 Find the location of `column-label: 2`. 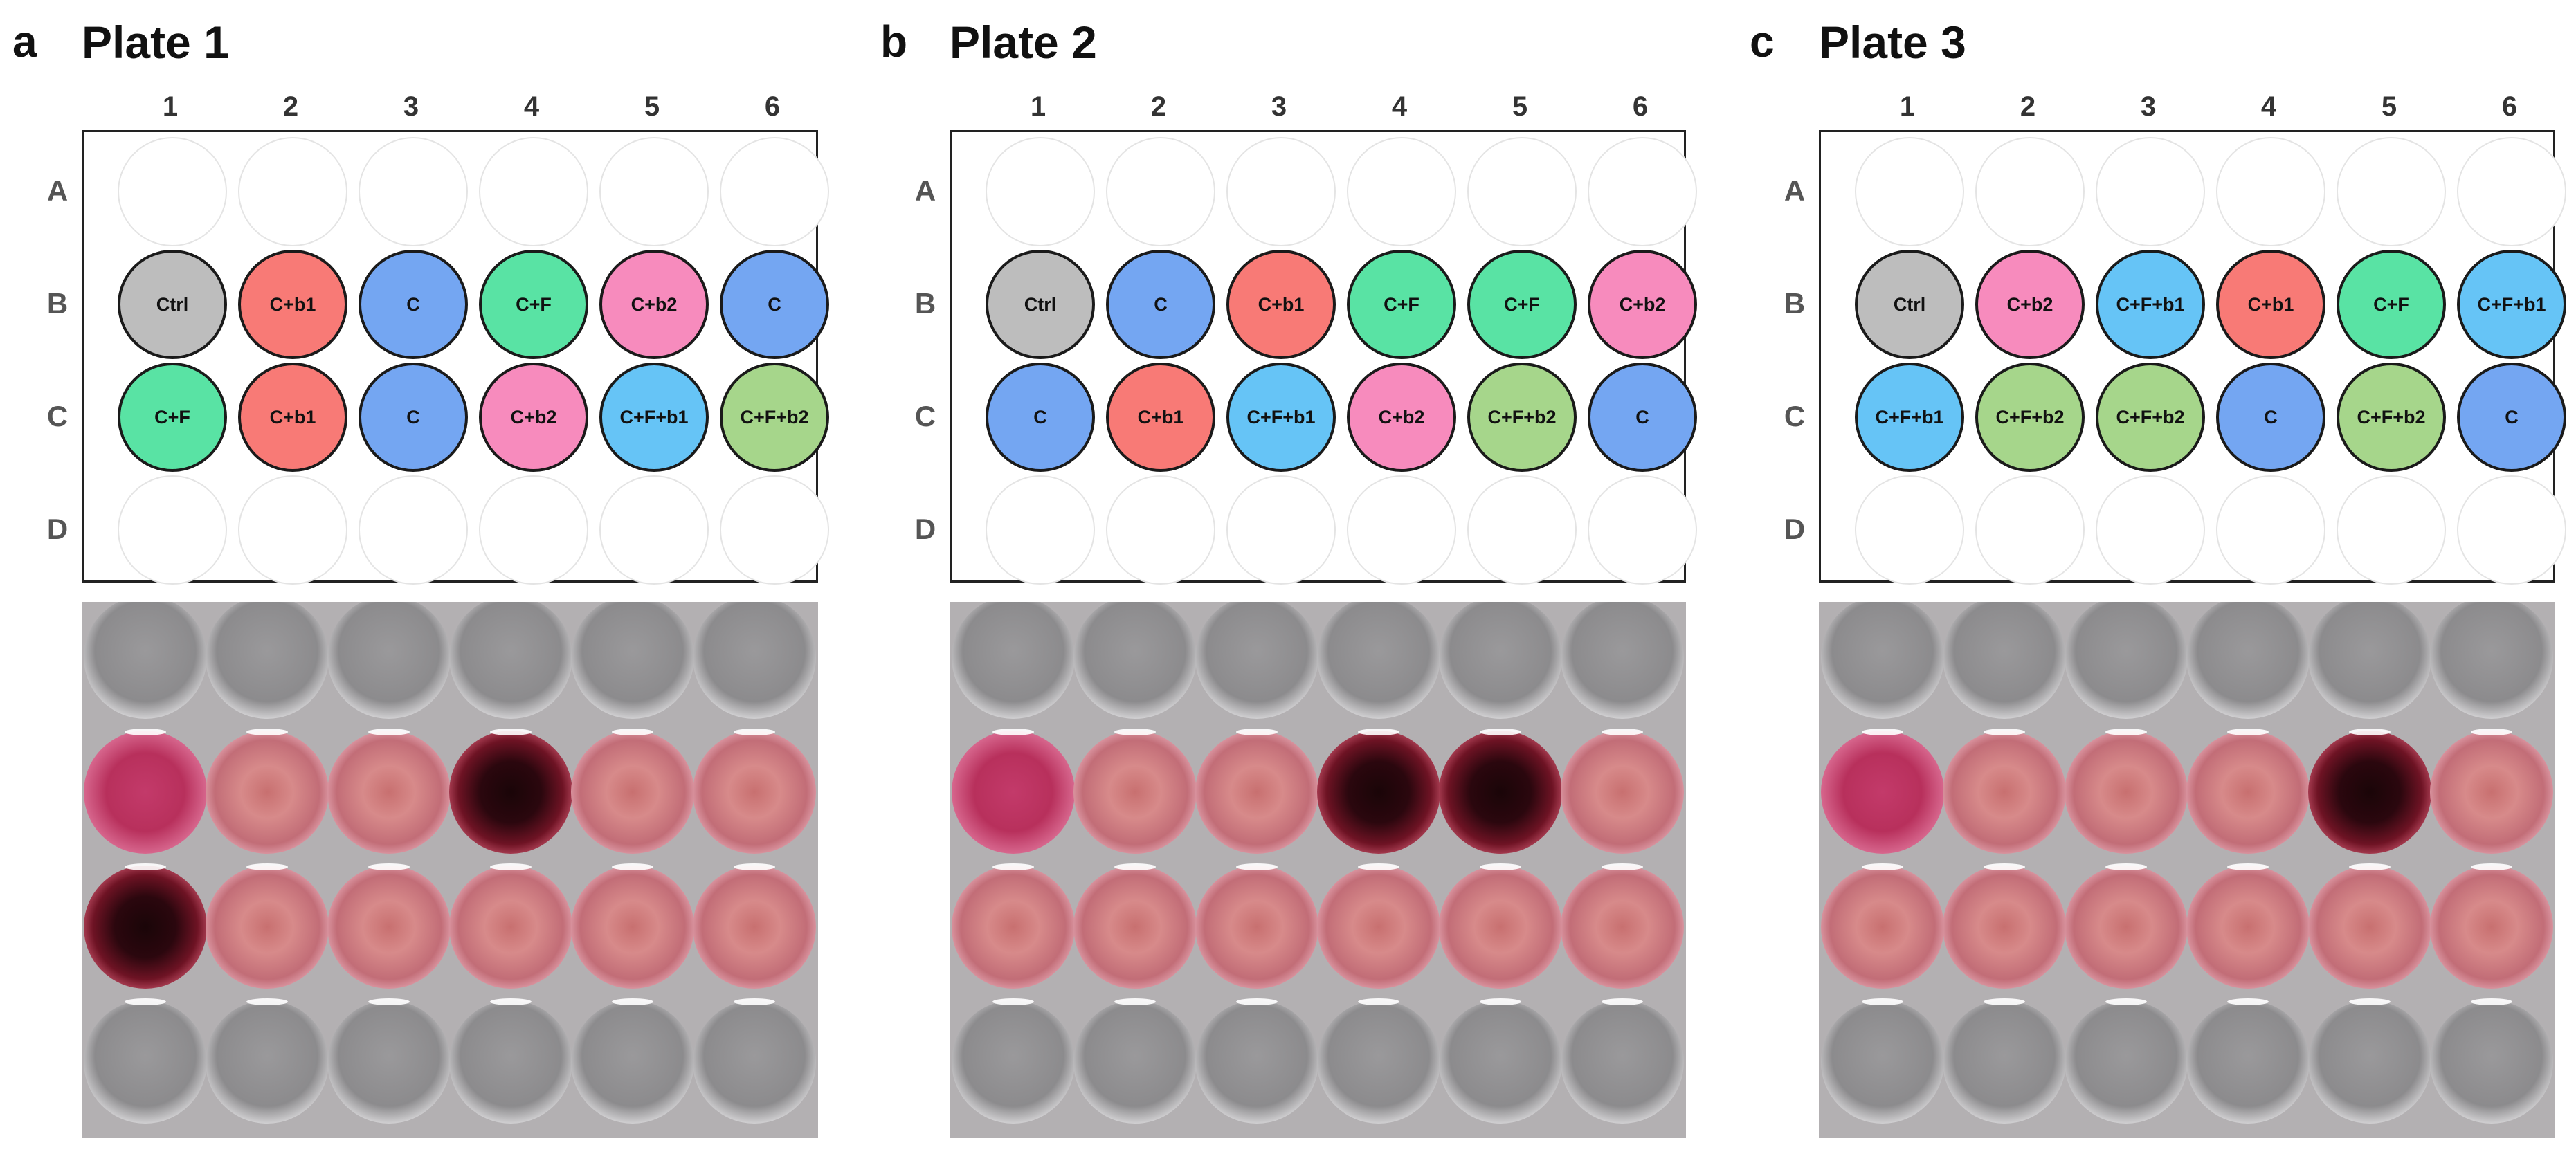

column-label: 2 is located at coordinates (1158, 106).